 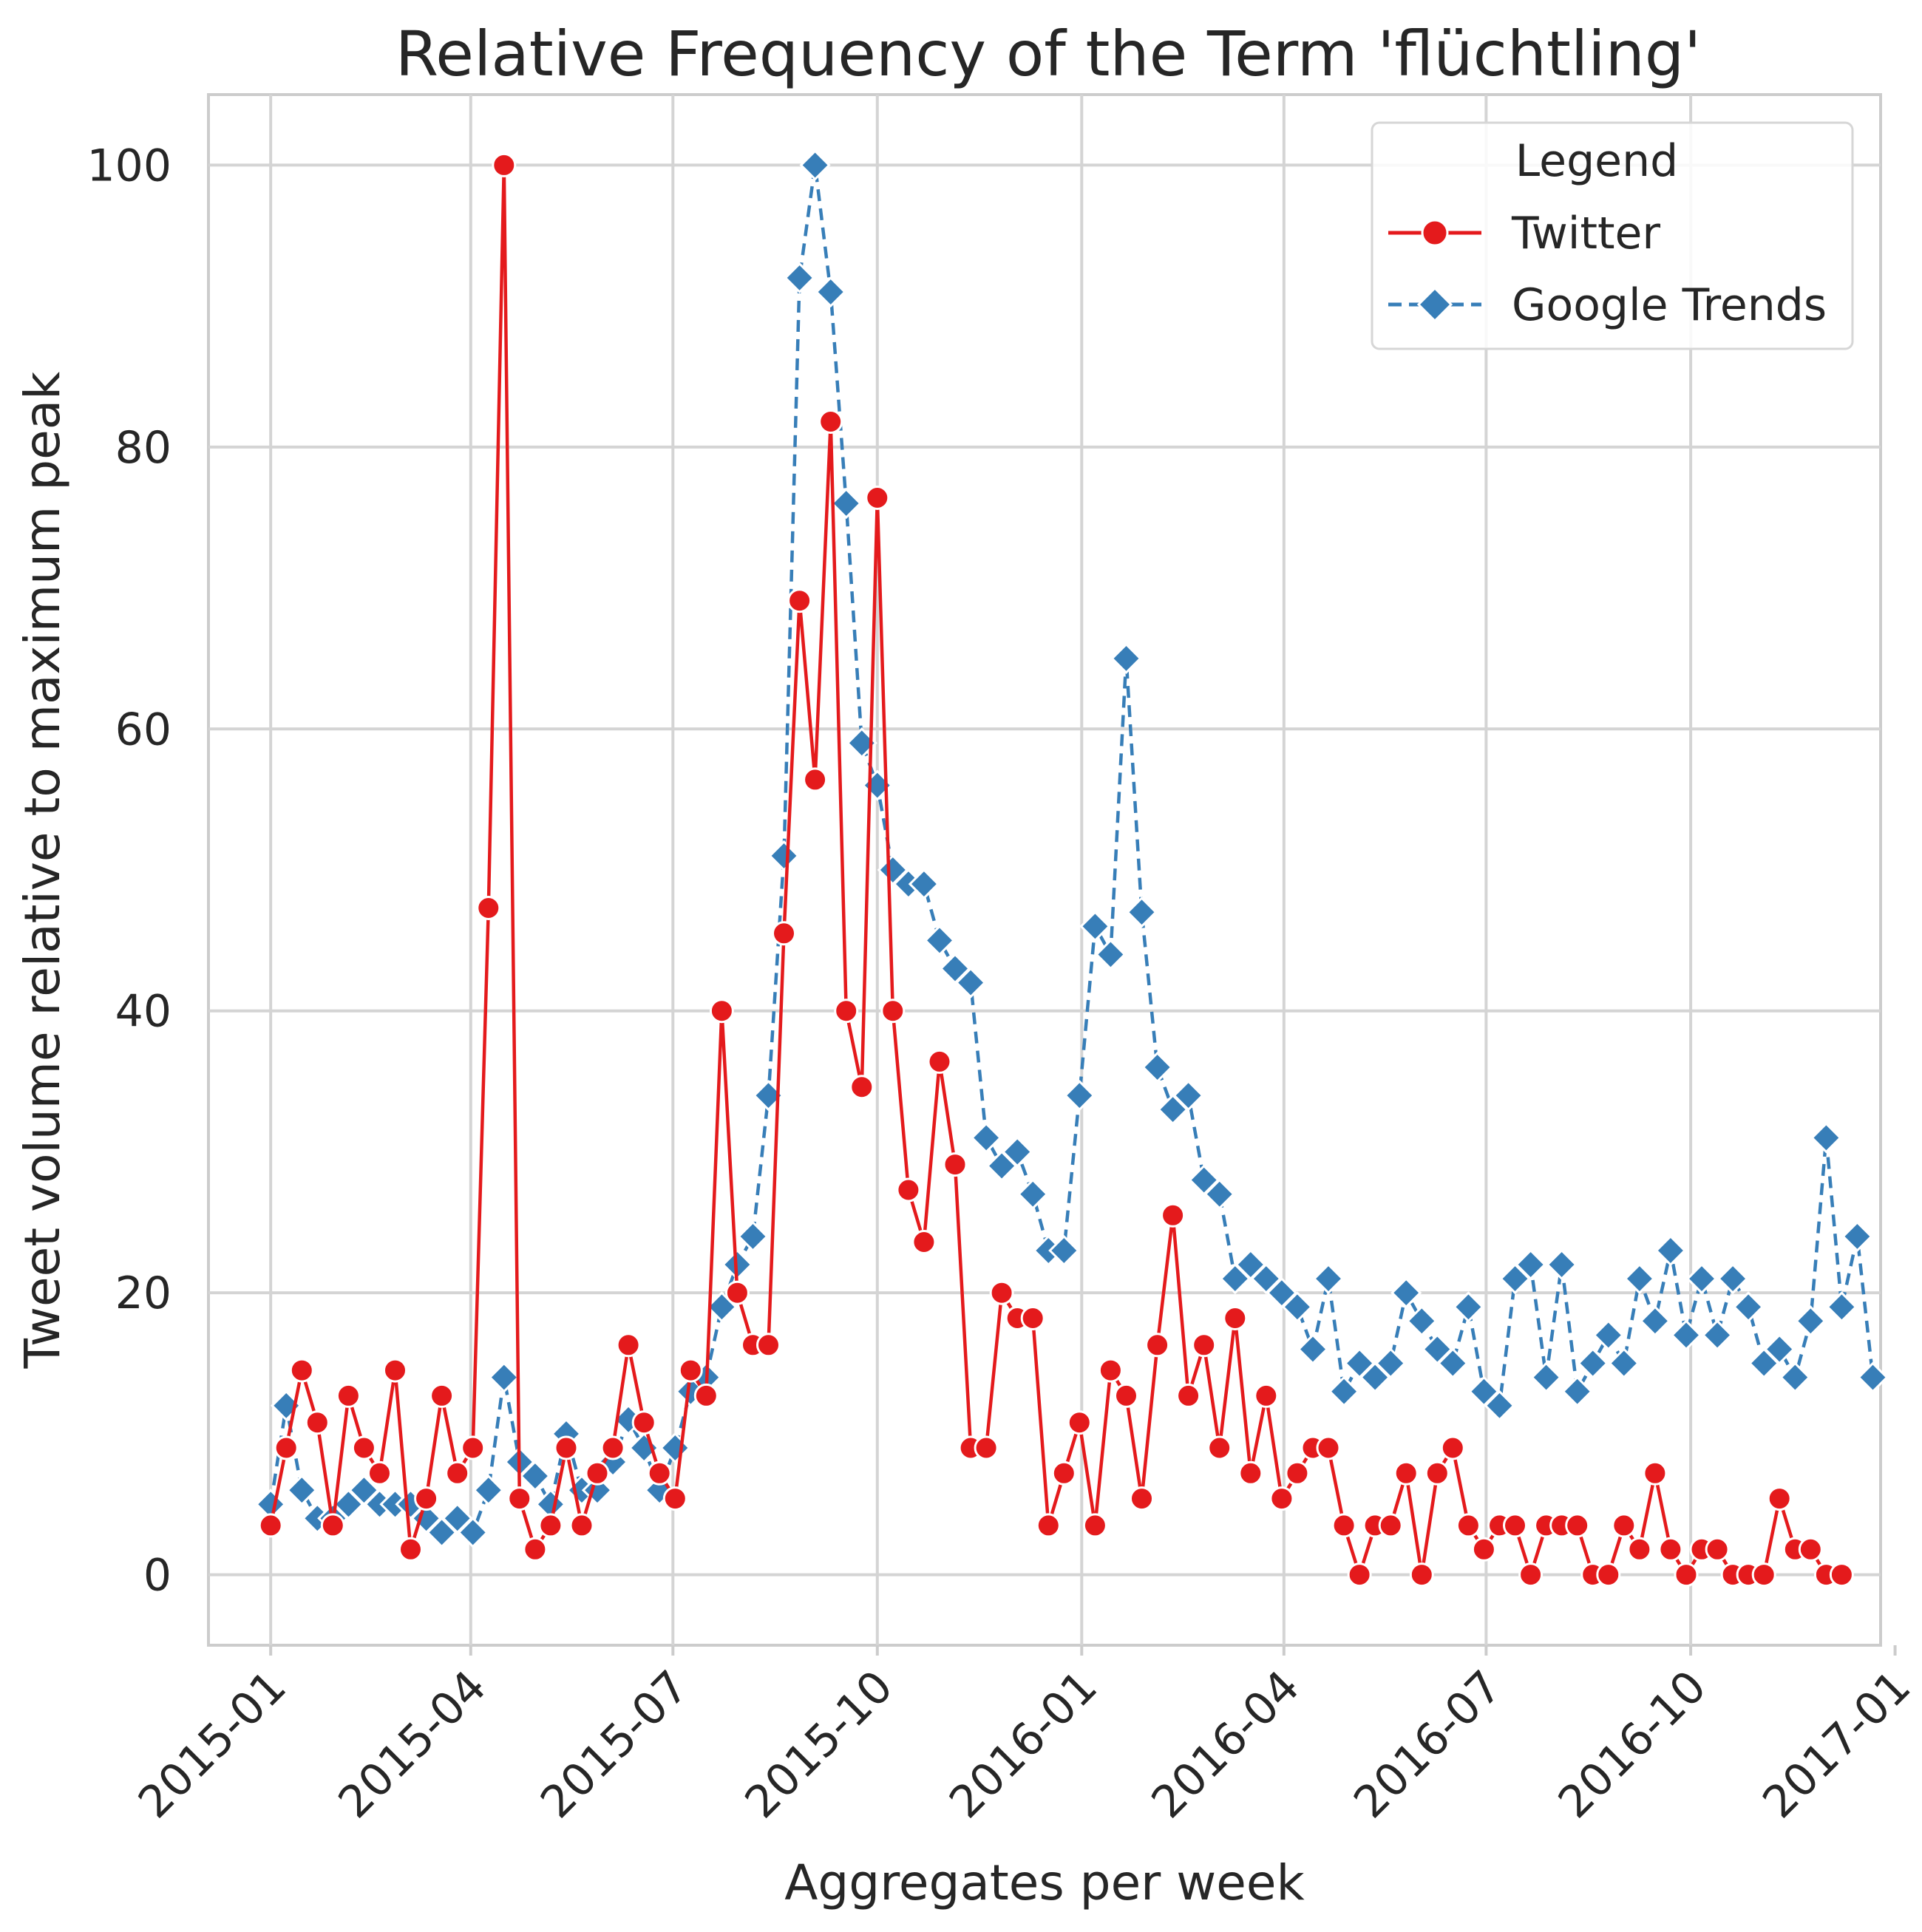 I want to click on legend-google-label: Google Trends, so click(x=1670, y=305).